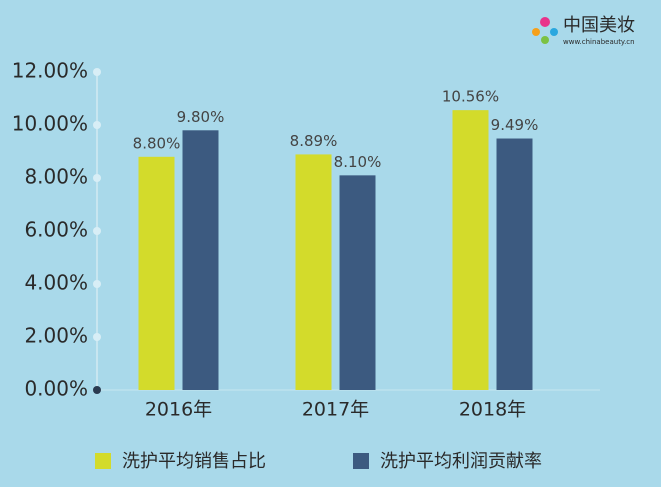 This screenshot has height=487, width=661. I want to click on x-tick-label: 2016年, so click(178, 410).